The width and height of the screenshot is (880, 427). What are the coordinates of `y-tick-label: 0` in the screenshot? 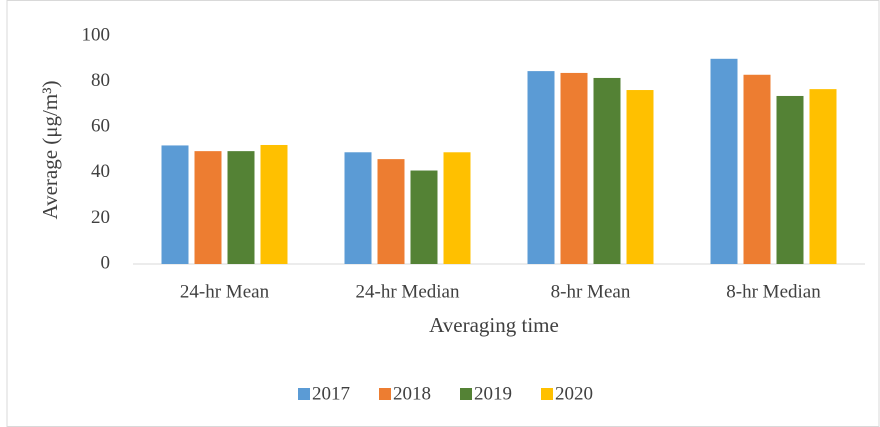 It's located at (106, 262).